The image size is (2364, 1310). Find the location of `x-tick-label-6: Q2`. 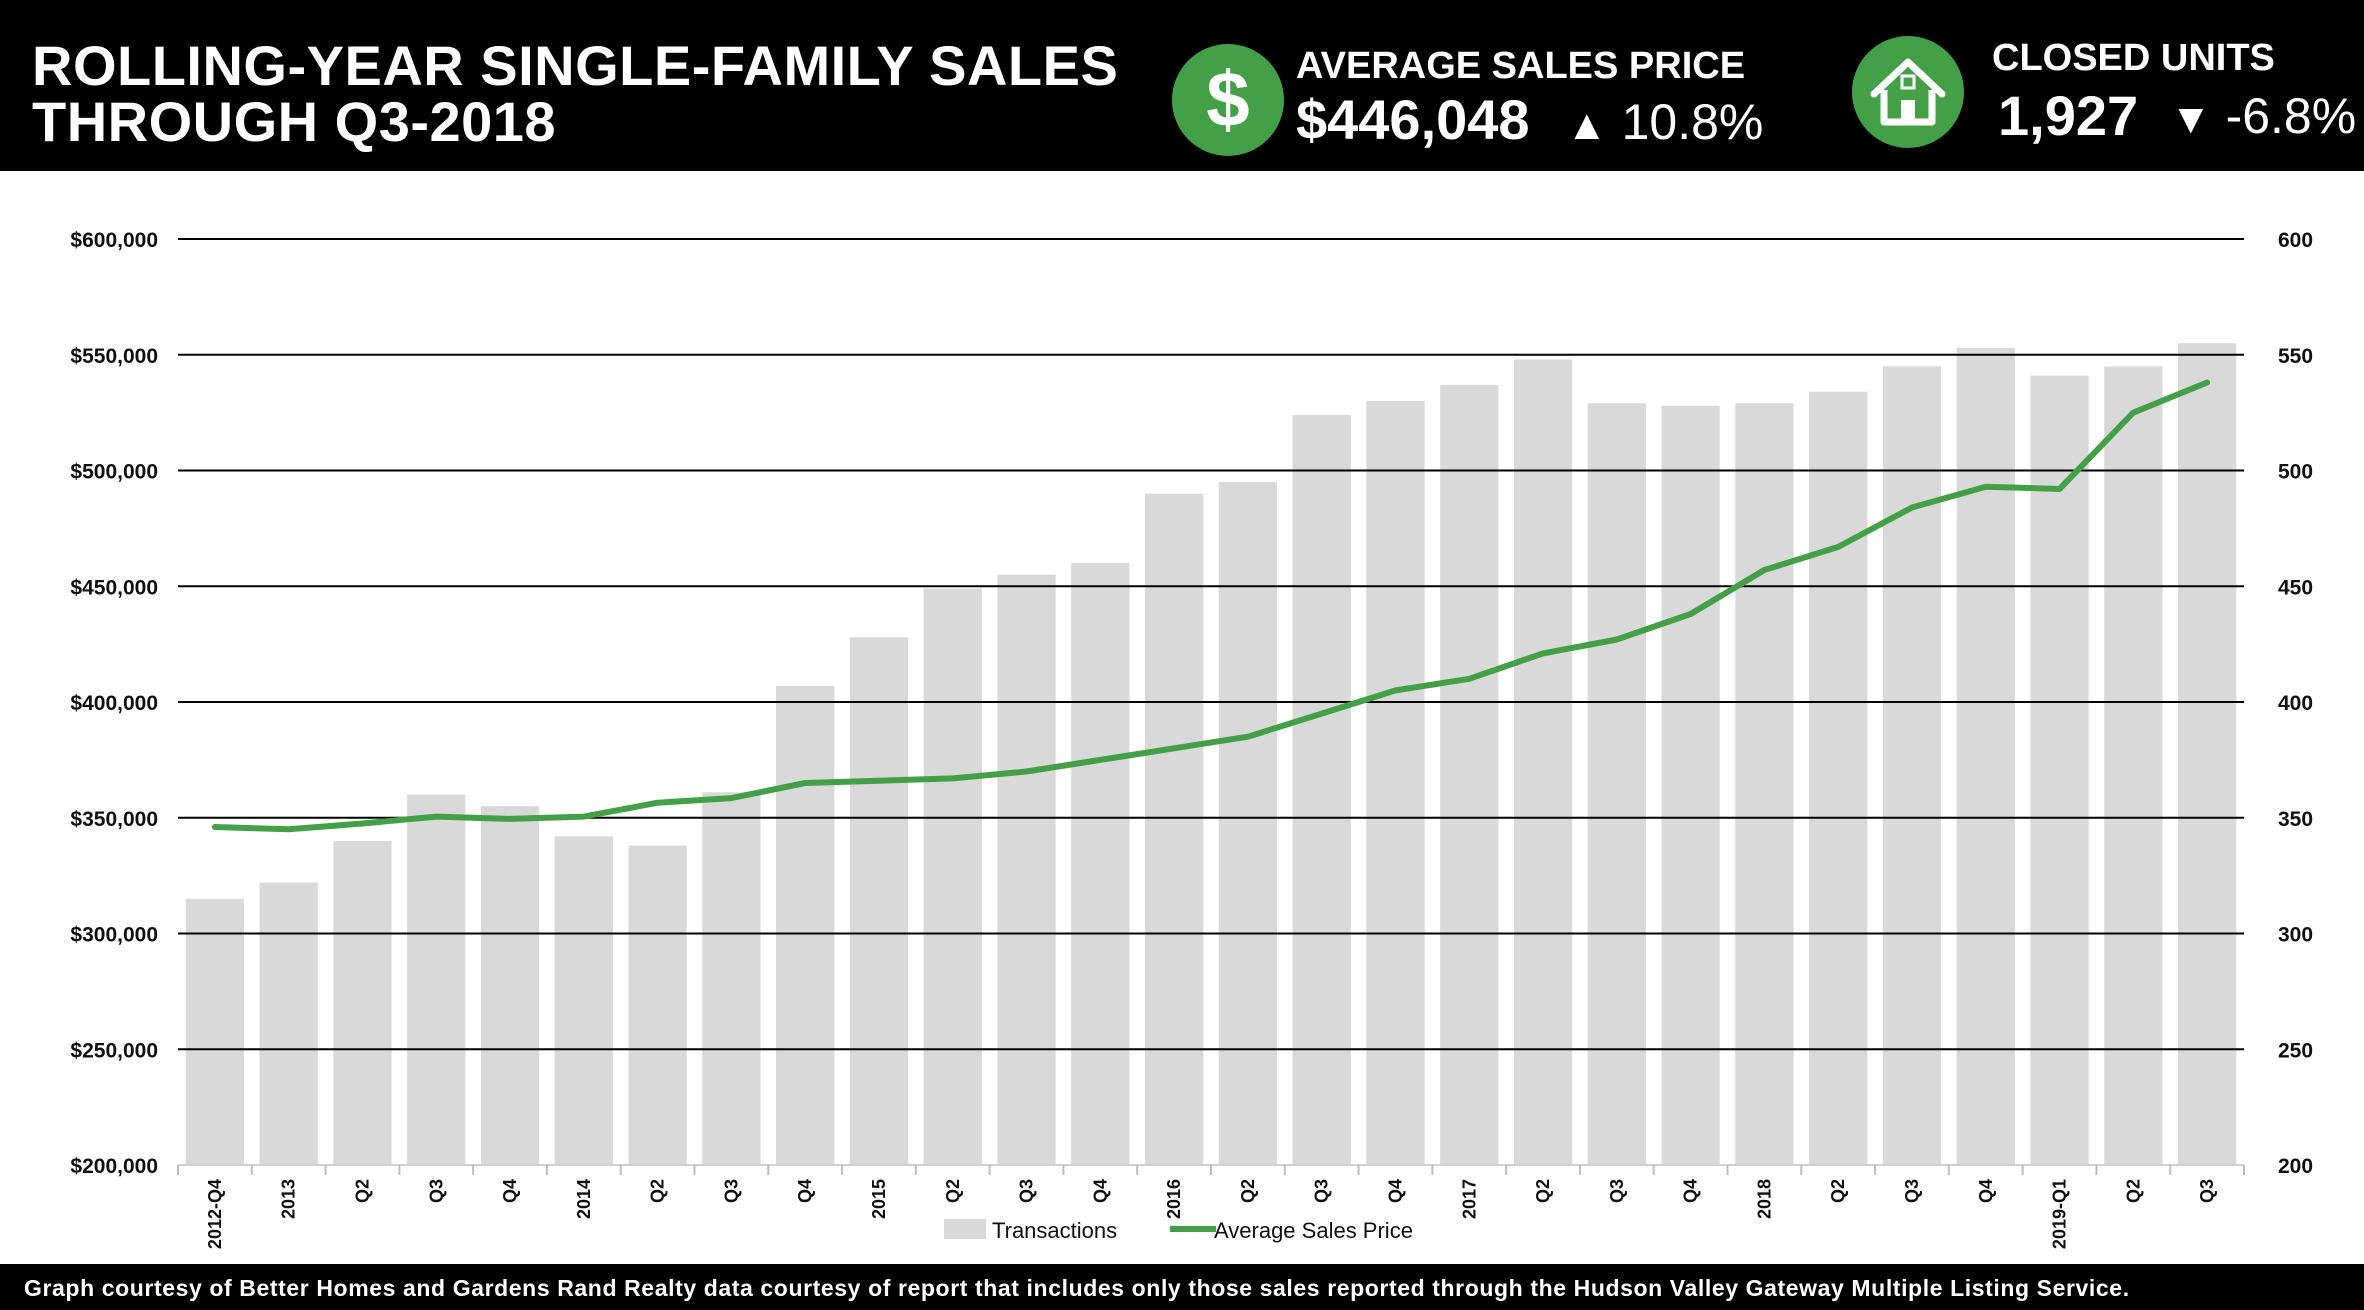

x-tick-label-6: Q2 is located at coordinates (658, 1191).